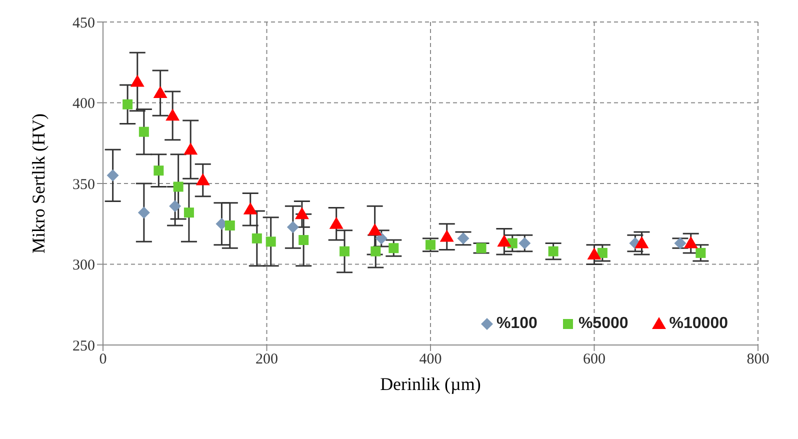 The image size is (798, 439). What do you see at coordinates (83, 184) in the screenshot?
I see `y-tick-label: 350` at bounding box center [83, 184].